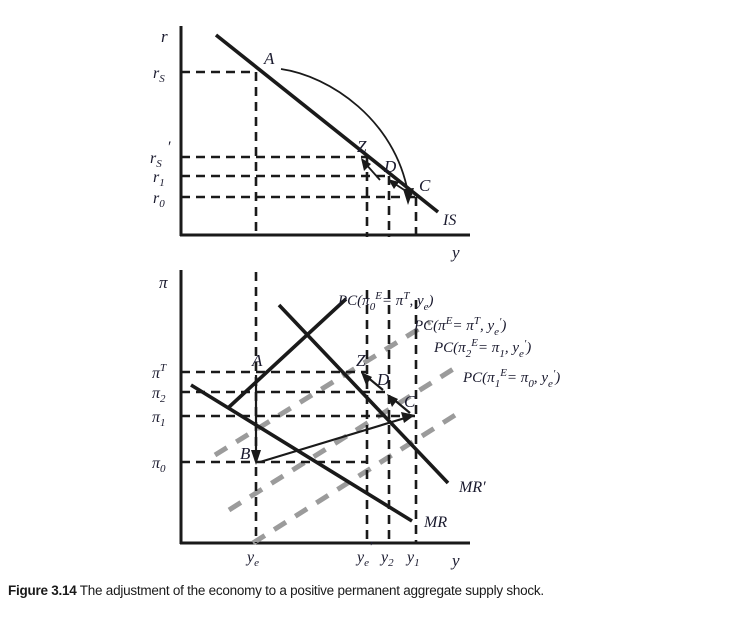 The width and height of the screenshot is (741, 618). I want to click on pi-subscript-2: 0, so click(531, 384).